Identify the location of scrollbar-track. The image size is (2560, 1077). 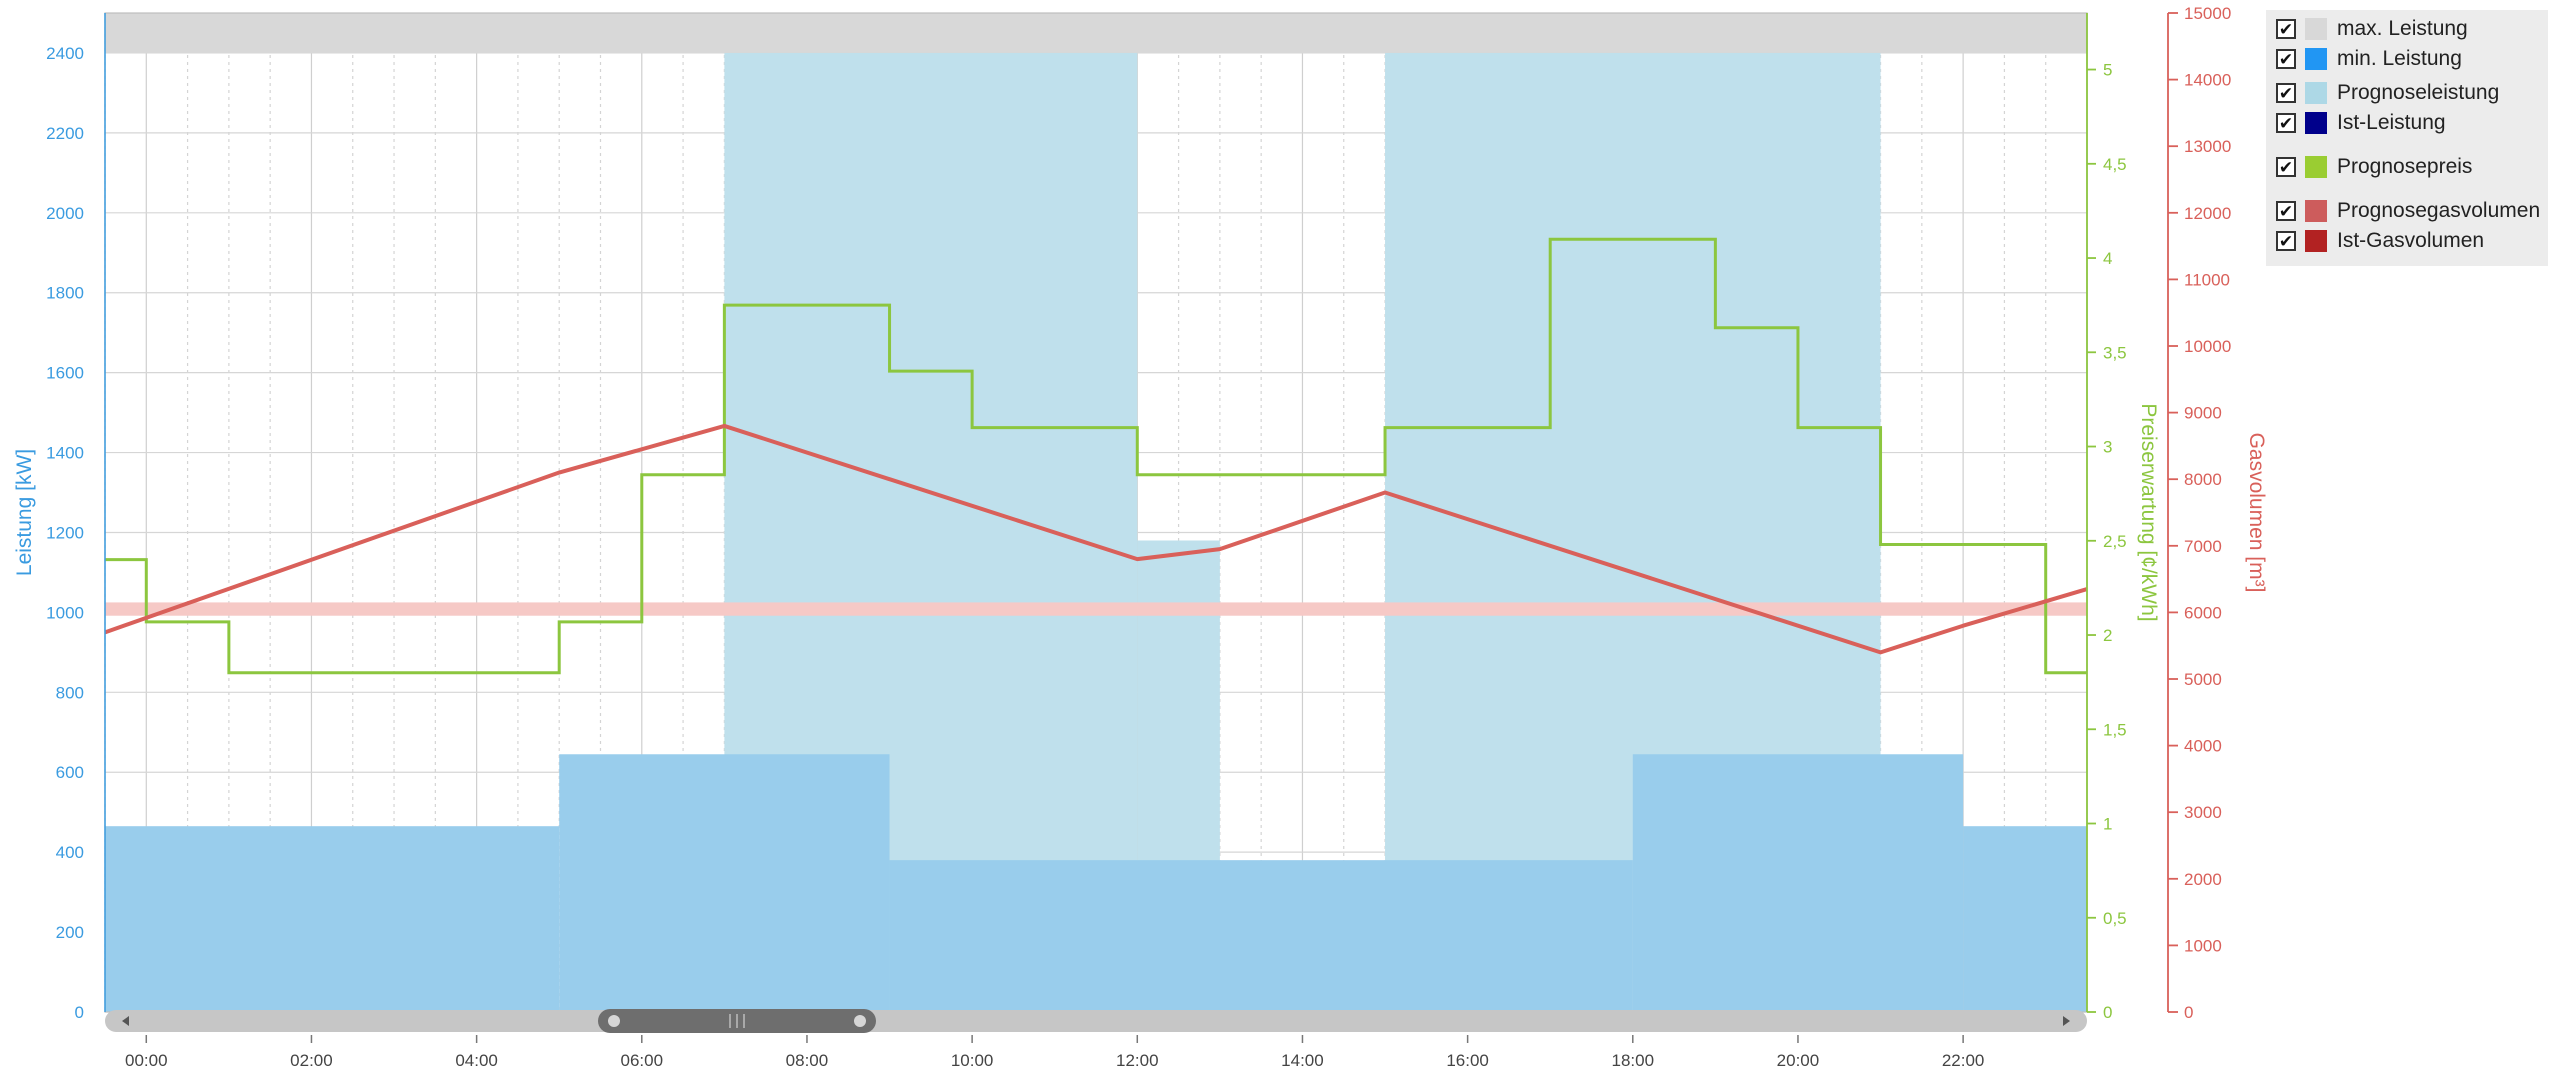
(1096, 1021).